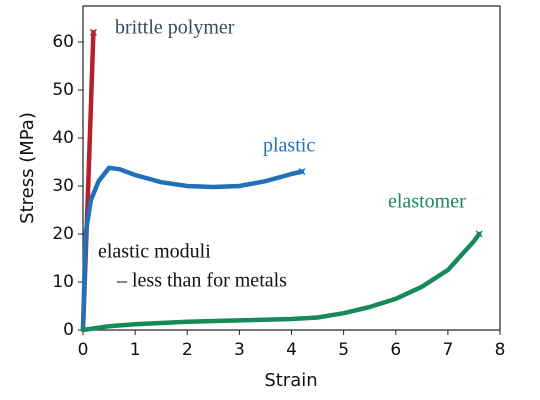 Image resolution: width=540 pixels, height=400 pixels. I want to click on x-tick-label: 4, so click(291, 350).